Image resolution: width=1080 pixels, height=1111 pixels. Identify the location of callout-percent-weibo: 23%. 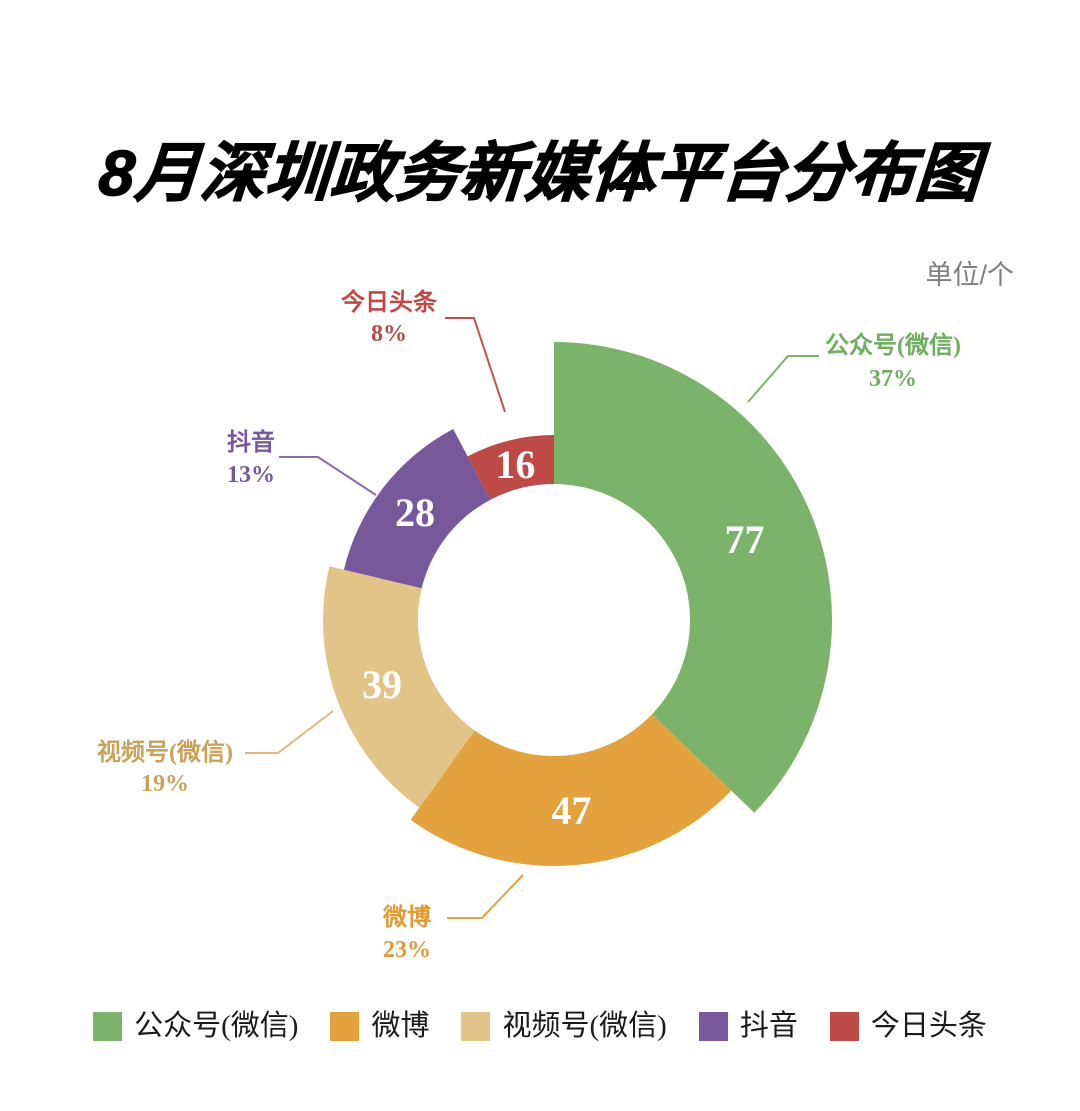
(407, 950).